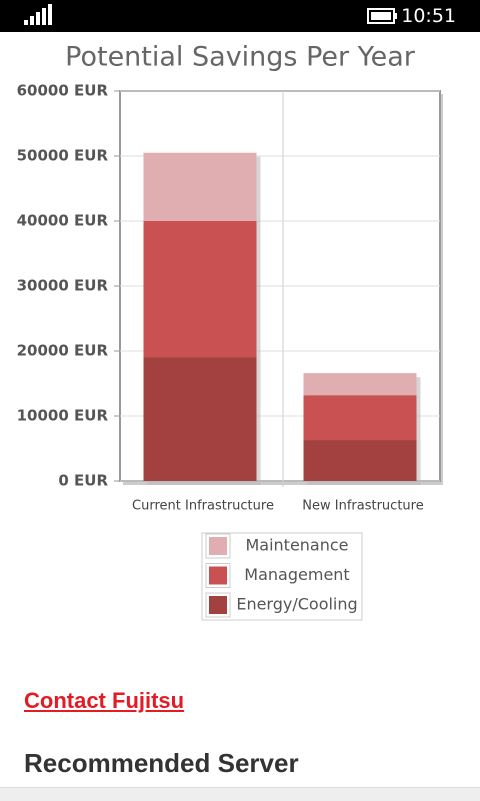 The width and height of the screenshot is (480, 801). I want to click on app-bar, so click(240, 794).